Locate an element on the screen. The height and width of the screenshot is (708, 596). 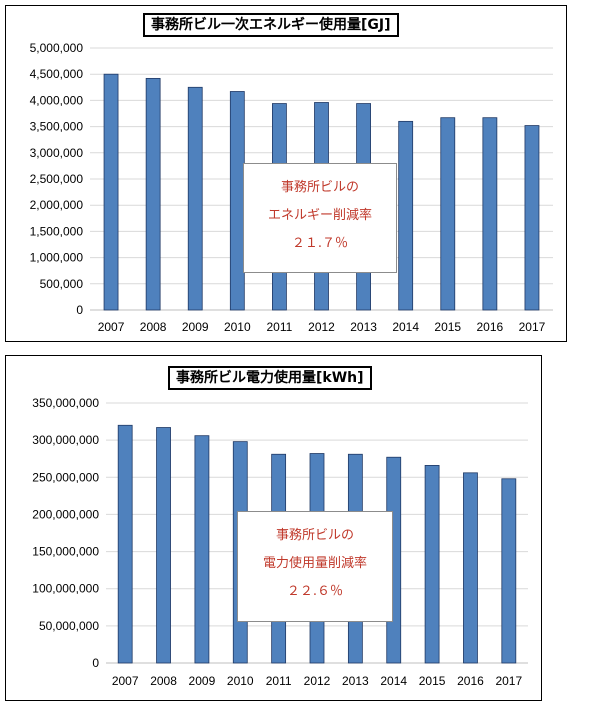
energy-xtick-label: 2009 is located at coordinates (195, 327).